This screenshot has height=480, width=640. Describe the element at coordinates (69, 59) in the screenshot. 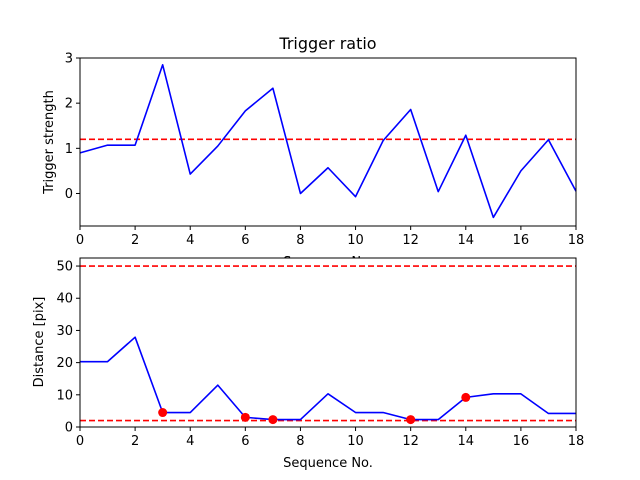

I see `y-tick-label: 3` at that location.